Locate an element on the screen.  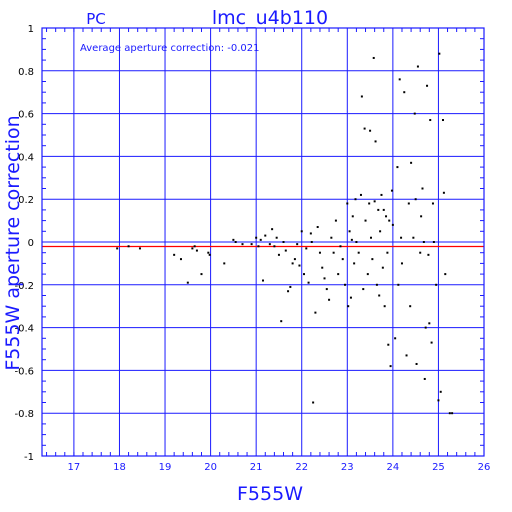
y-tick-label: -0.8 is located at coordinates (24, 414).